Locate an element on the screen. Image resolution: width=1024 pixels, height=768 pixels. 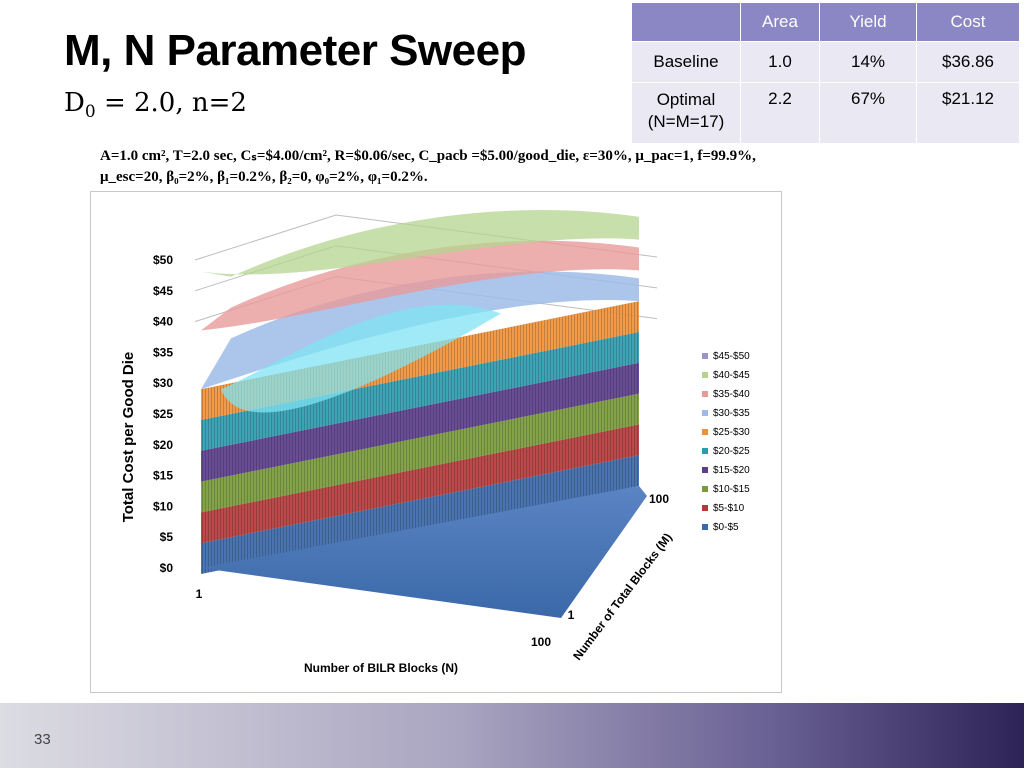
table-cell: Optimal (N=M=17) is located at coordinates (686, 113).